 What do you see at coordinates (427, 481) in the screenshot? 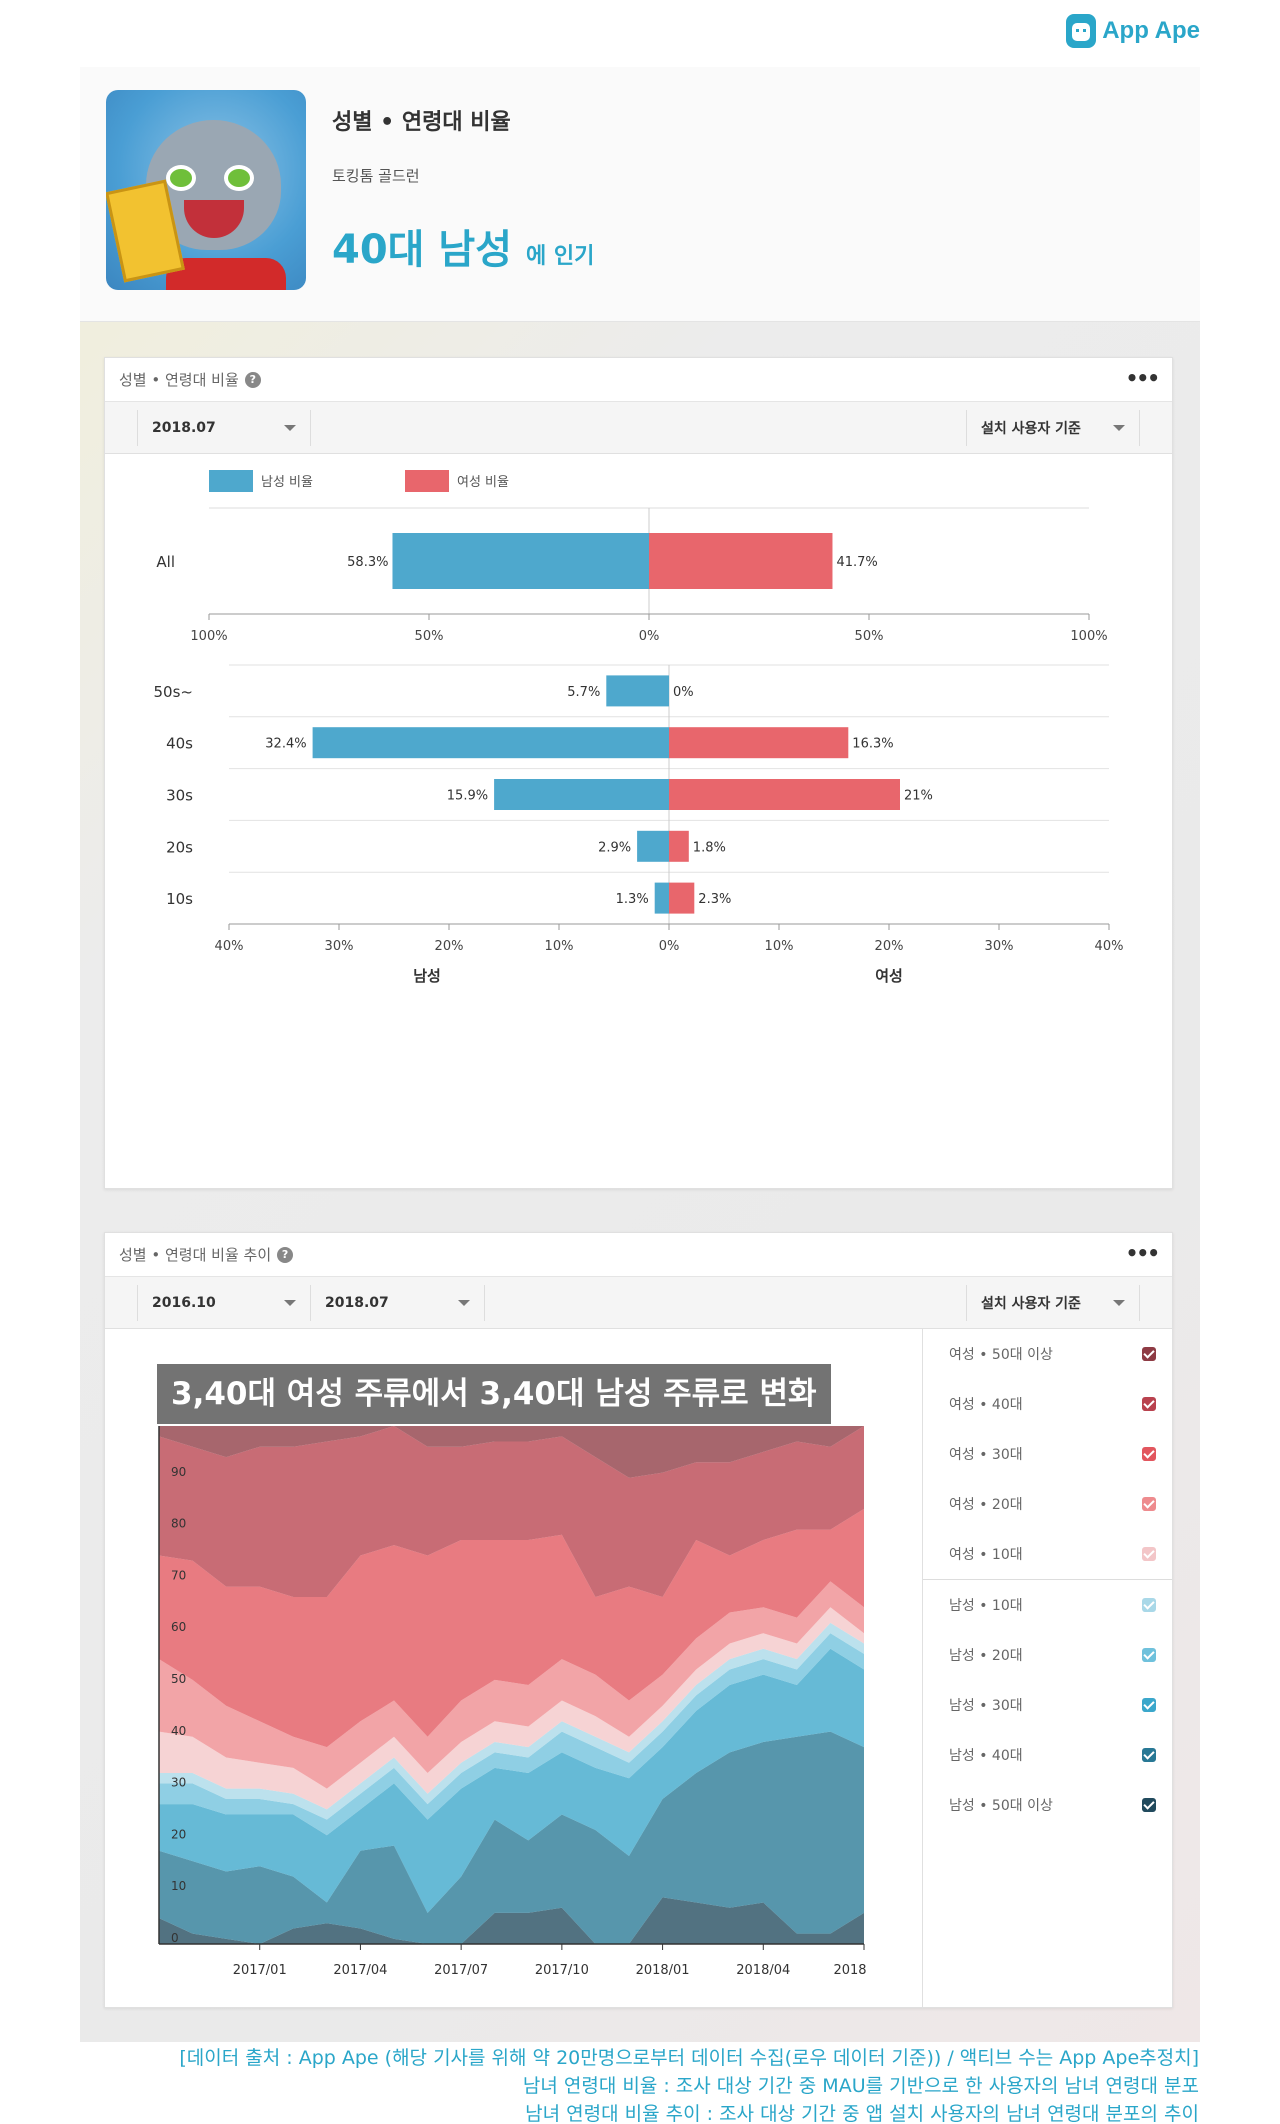
I see `legend-swatch-female` at bounding box center [427, 481].